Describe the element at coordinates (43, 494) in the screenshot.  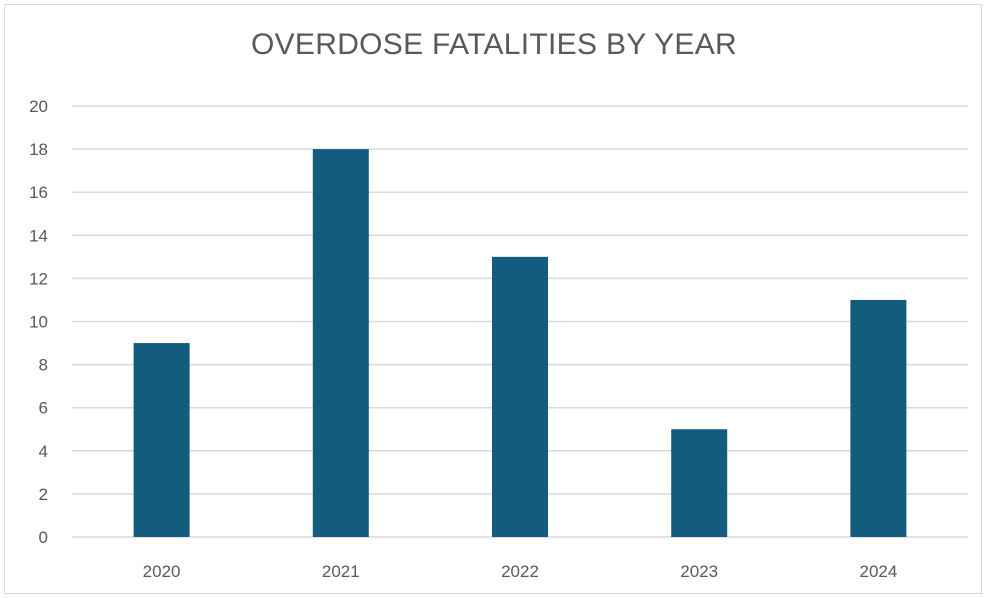
I see `y-tick-label: 2` at that location.